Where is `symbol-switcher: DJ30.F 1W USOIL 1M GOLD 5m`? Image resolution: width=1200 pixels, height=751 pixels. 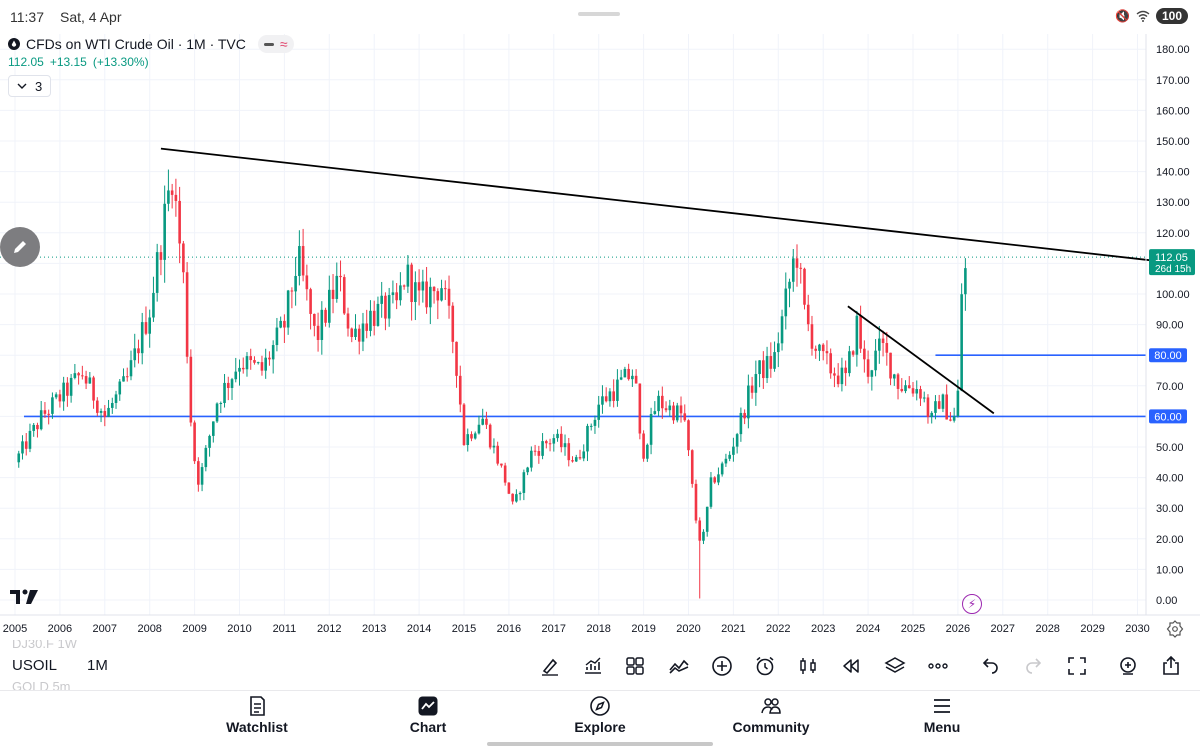
symbol-switcher: DJ30.F 1W USOIL 1M GOLD 5m is located at coordinates (100, 665).